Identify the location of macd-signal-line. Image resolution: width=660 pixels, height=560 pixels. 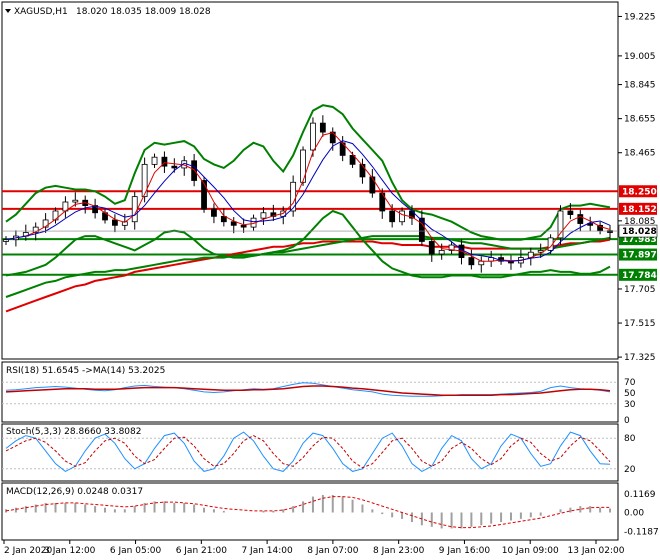
(307, 512).